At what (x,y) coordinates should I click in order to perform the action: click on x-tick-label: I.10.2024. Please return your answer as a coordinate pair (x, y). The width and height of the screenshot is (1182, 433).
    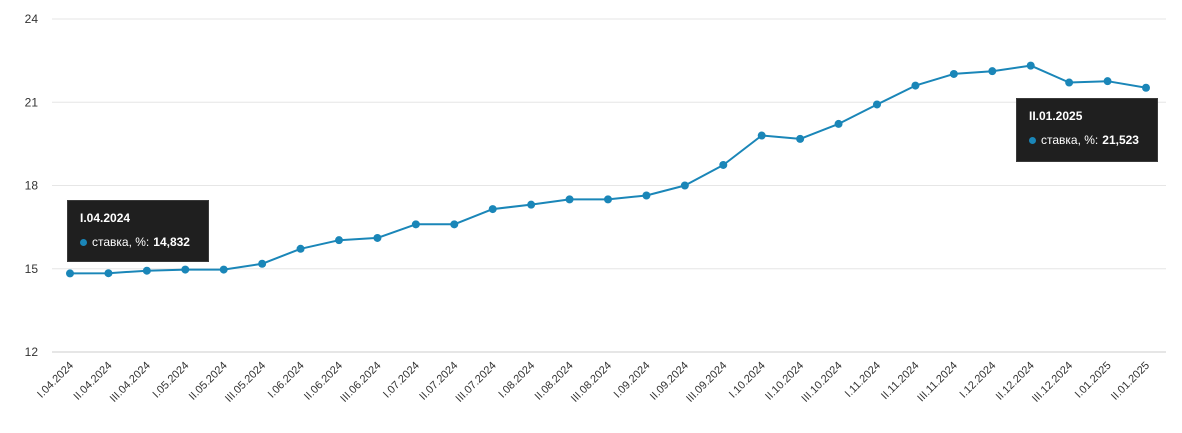
    Looking at the image, I should click on (747, 380).